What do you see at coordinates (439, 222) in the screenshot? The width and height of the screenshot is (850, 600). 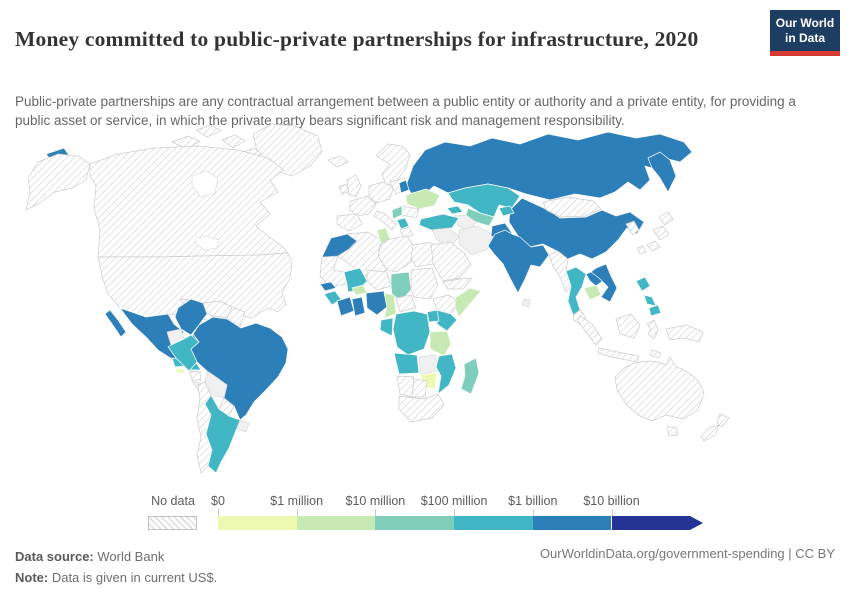 I see `country-turkey: Turkey: $100 million – $1 billion` at bounding box center [439, 222].